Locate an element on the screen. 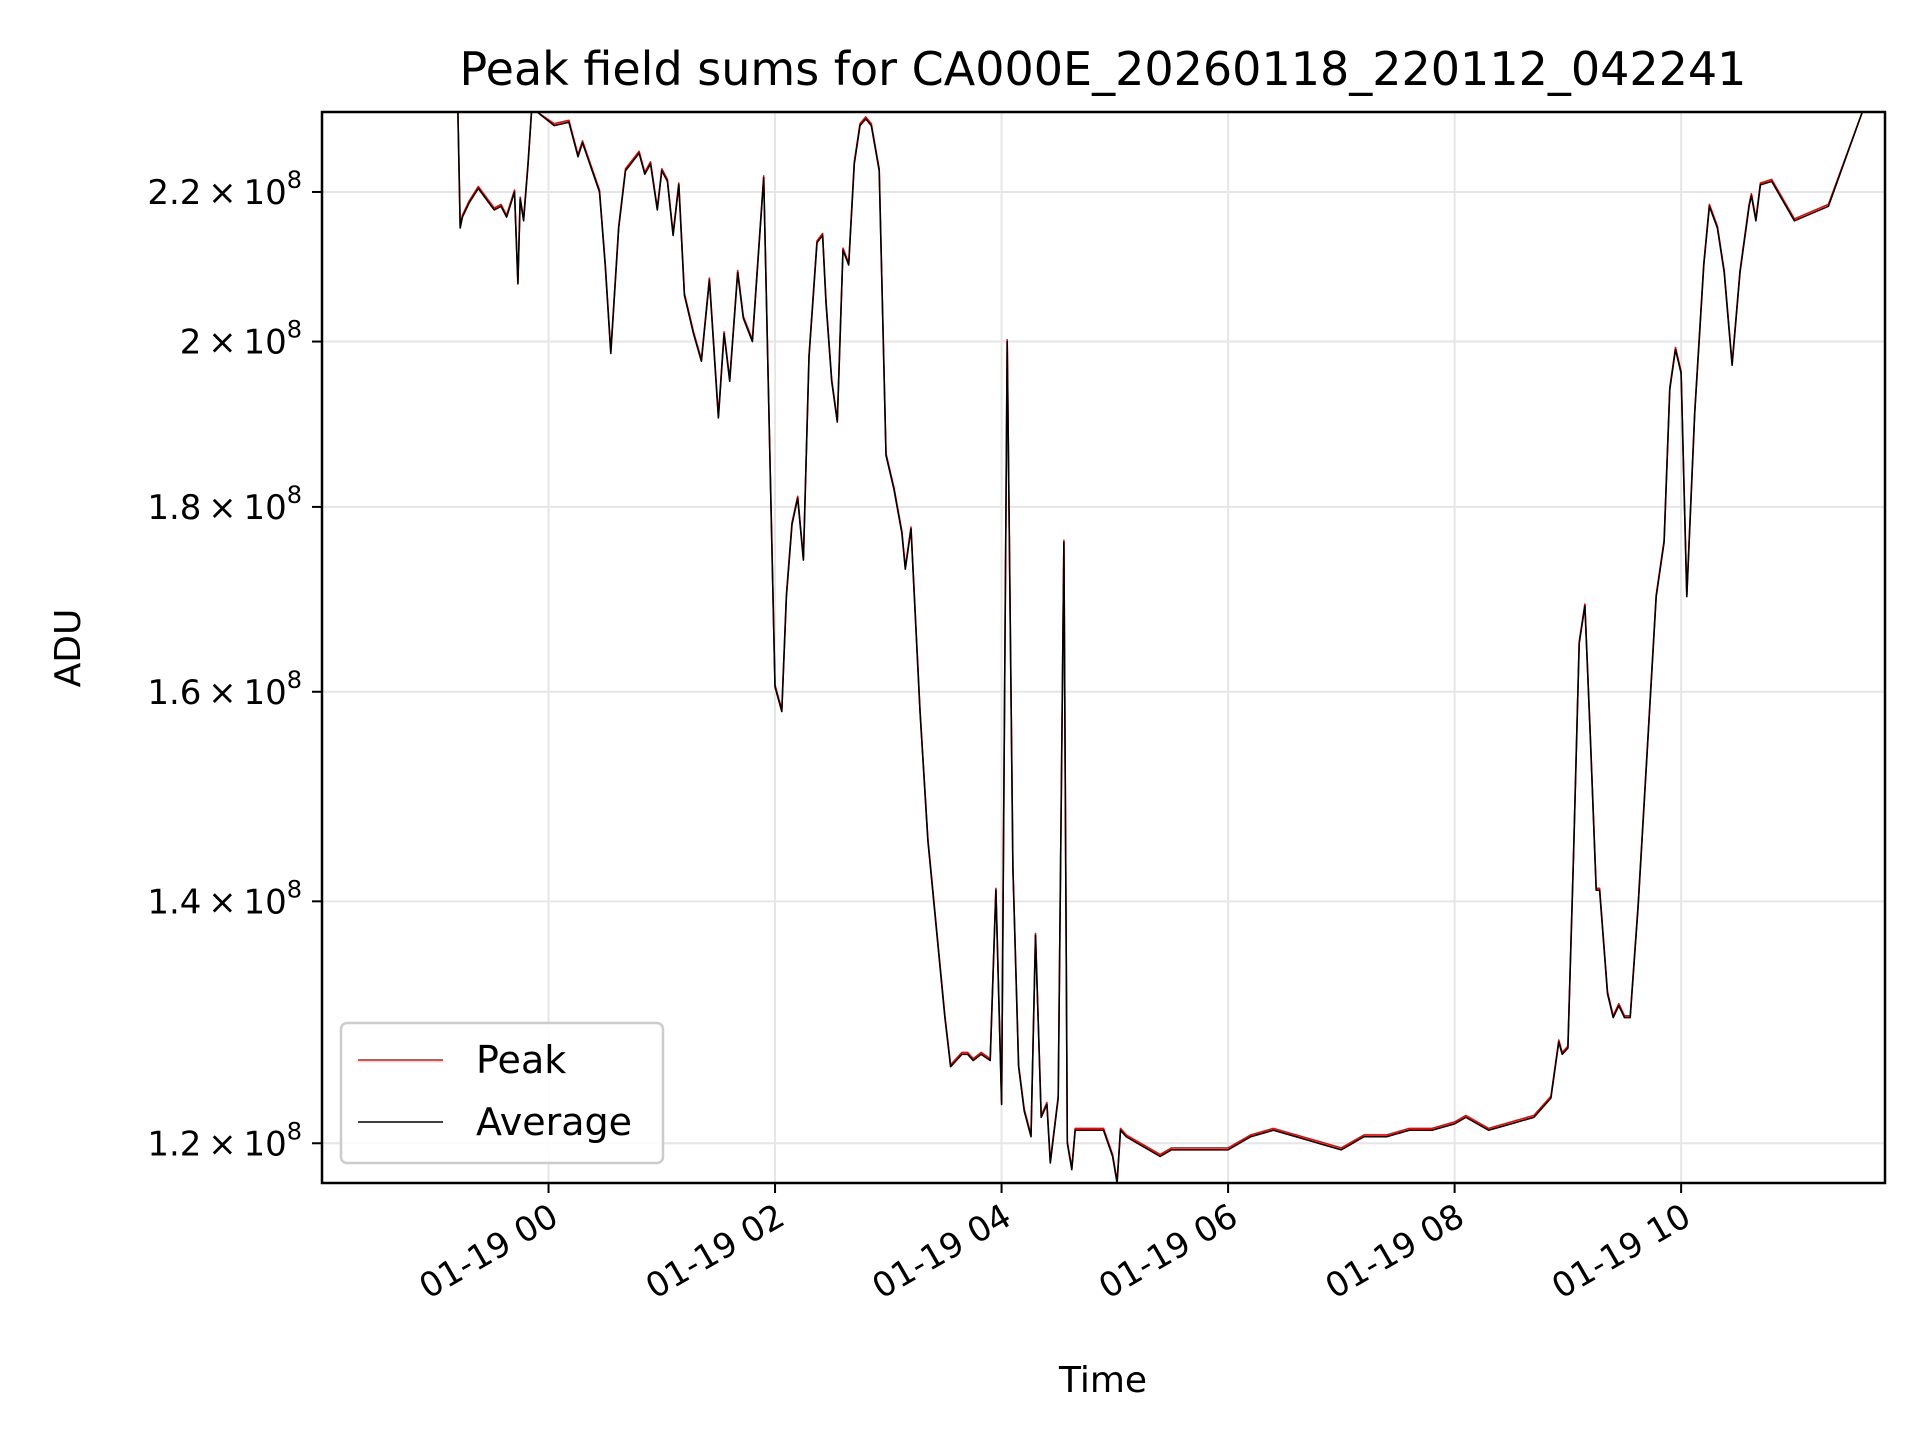 The height and width of the screenshot is (1440, 1920). y-tick-mantissa: 1.2 × 10 is located at coordinates (216, 1144).